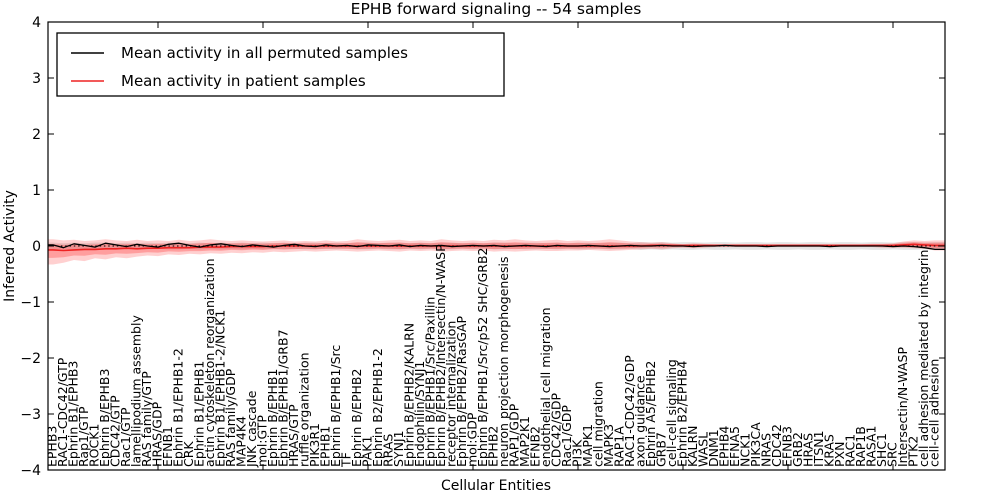 Image resolution: width=1000 pixels, height=504 pixels. What do you see at coordinates (10, 246) in the screenshot?
I see `y-axis-label: Inferred Activity` at bounding box center [10, 246].